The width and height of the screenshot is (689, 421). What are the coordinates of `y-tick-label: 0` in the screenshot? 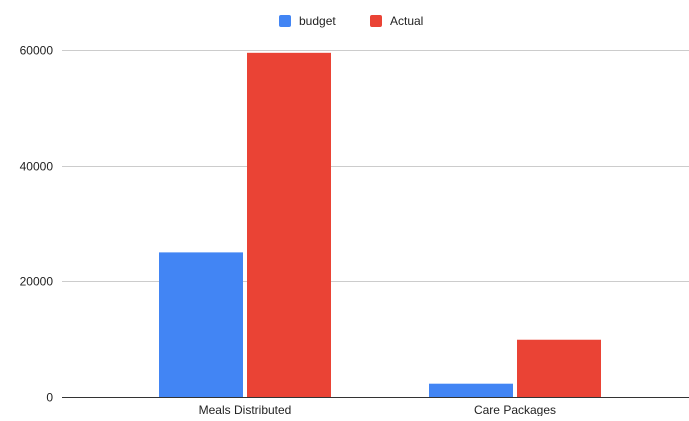 It's located at (49, 398).